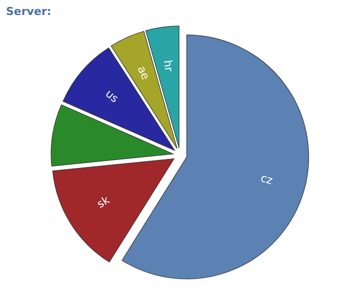 The width and height of the screenshot is (360, 300). What do you see at coordinates (168, 66) in the screenshot?
I see `slice-label: hr` at bounding box center [168, 66].